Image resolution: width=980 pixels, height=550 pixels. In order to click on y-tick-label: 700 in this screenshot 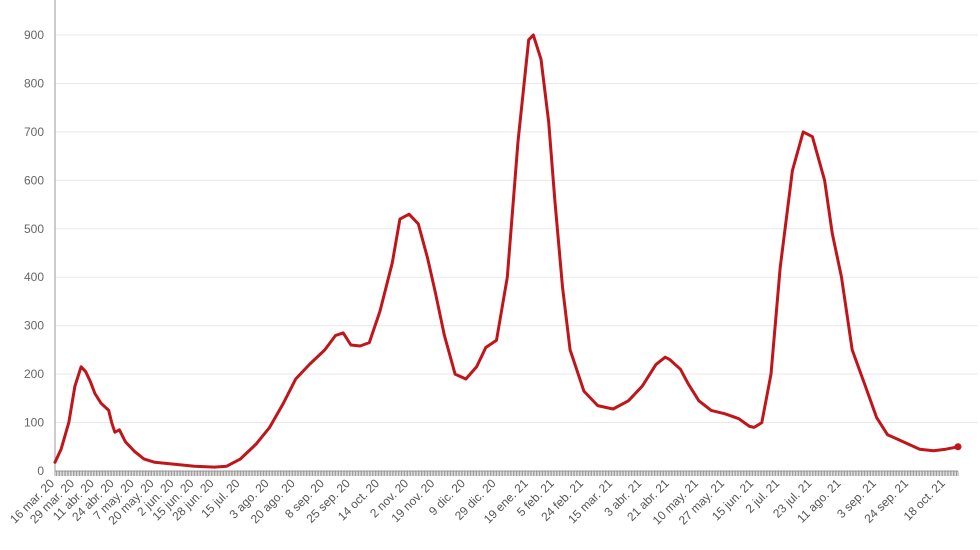, I will do `click(34, 132)`.